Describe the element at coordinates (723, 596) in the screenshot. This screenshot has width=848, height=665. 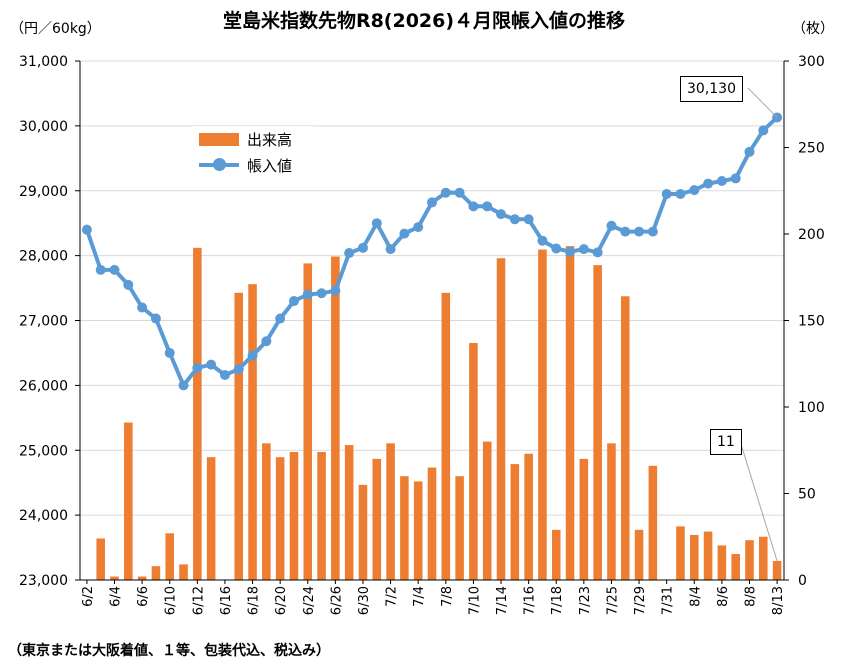
I see `x-tick-label: 8/6` at that location.